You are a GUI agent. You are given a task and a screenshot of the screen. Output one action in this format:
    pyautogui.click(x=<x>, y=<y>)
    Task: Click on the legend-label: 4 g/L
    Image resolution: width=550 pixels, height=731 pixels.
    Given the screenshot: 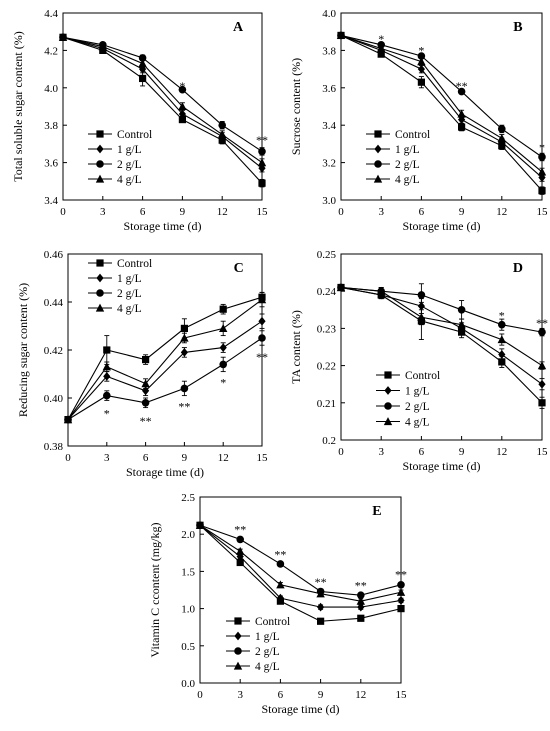 What is the action you would take?
    pyautogui.click(x=129, y=180)
    